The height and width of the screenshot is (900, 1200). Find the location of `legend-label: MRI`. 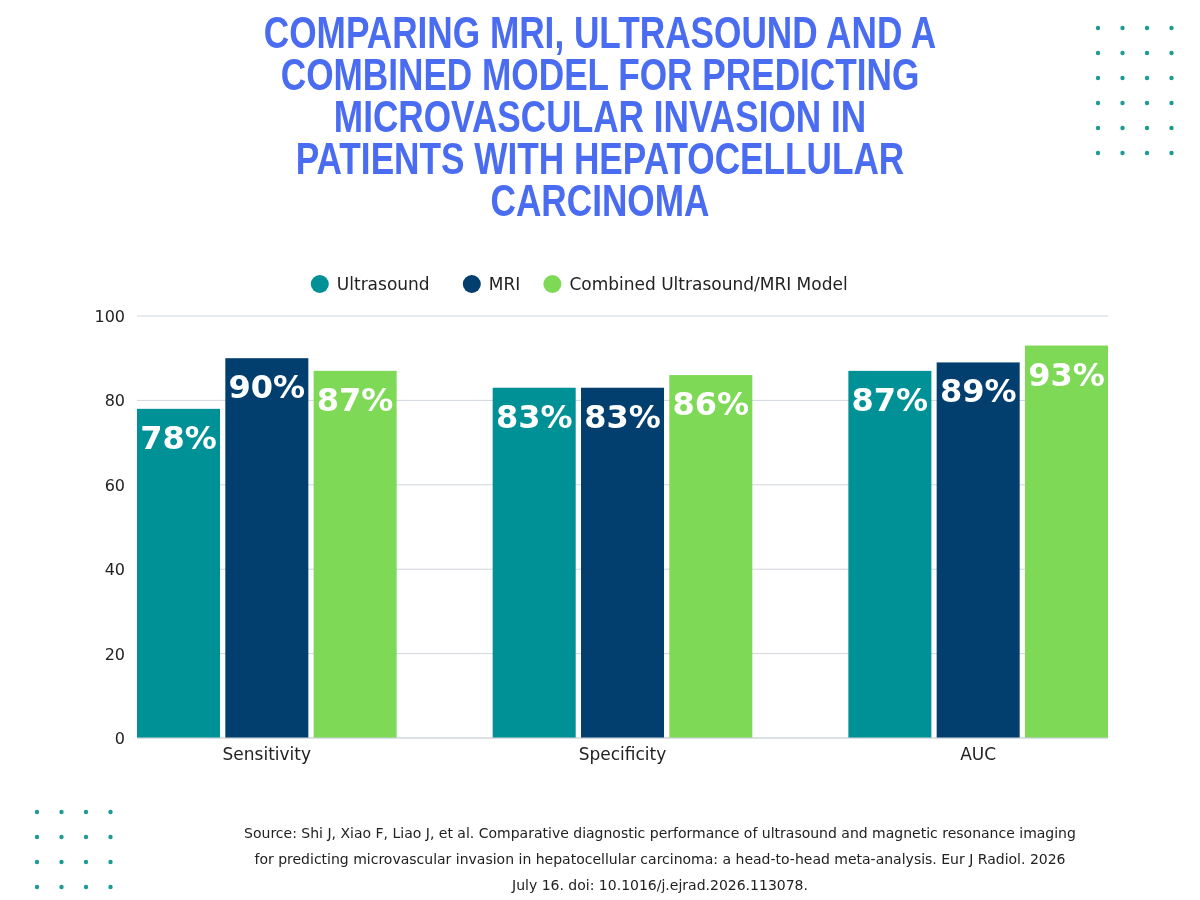

legend-label: MRI is located at coordinates (504, 284).